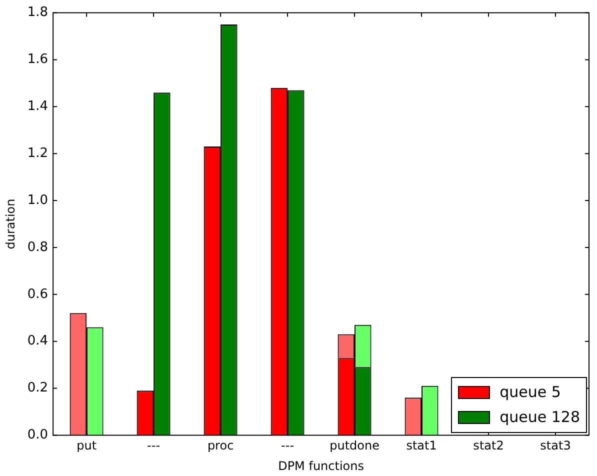 The width and height of the screenshot is (597, 476). Describe the element at coordinates (37, 341) in the screenshot. I see `y-tick-label: 0.4` at that location.